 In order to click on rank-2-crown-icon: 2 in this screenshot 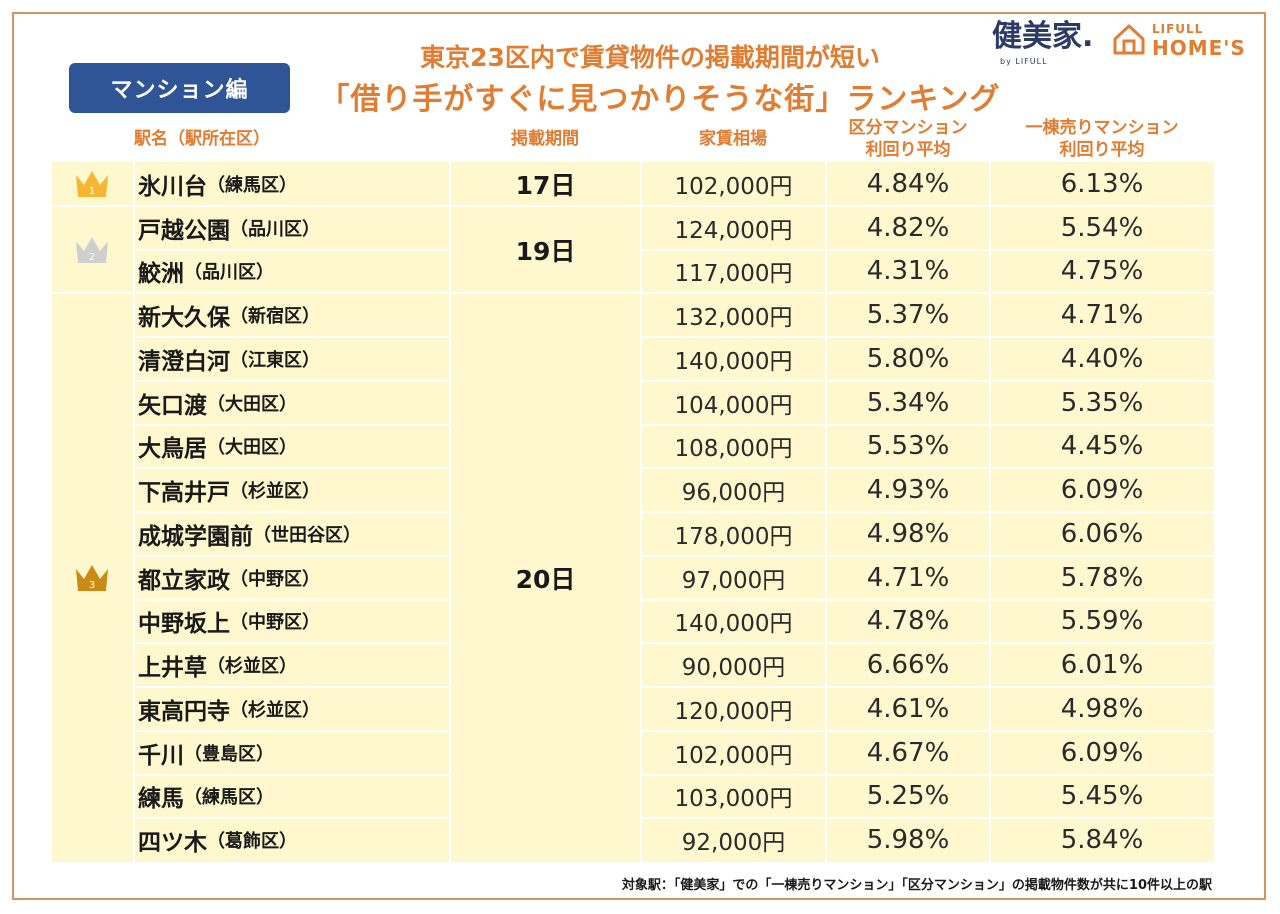, I will do `click(92, 249)`.